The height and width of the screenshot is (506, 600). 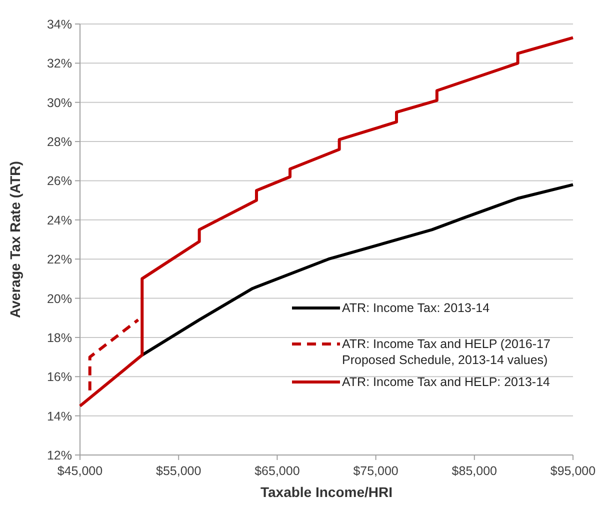 I want to click on y-tick-label: 34%, so click(x=59, y=25).